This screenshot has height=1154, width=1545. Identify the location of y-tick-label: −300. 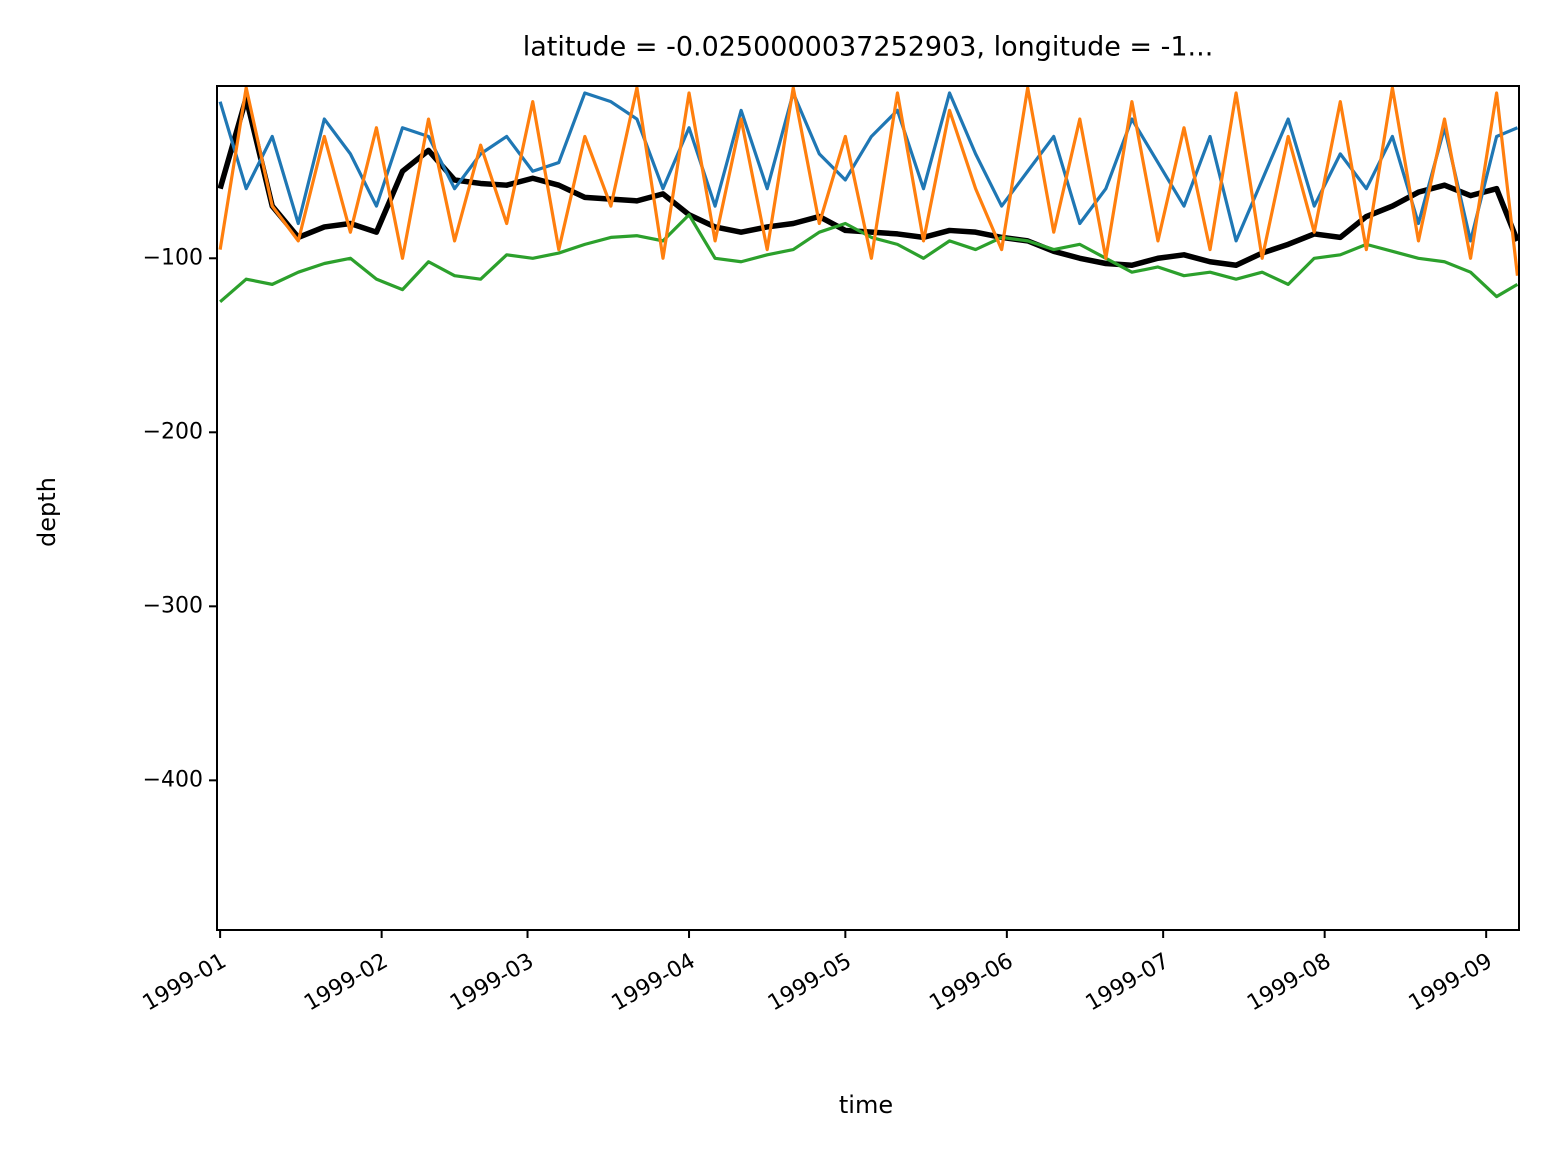
(173, 605).